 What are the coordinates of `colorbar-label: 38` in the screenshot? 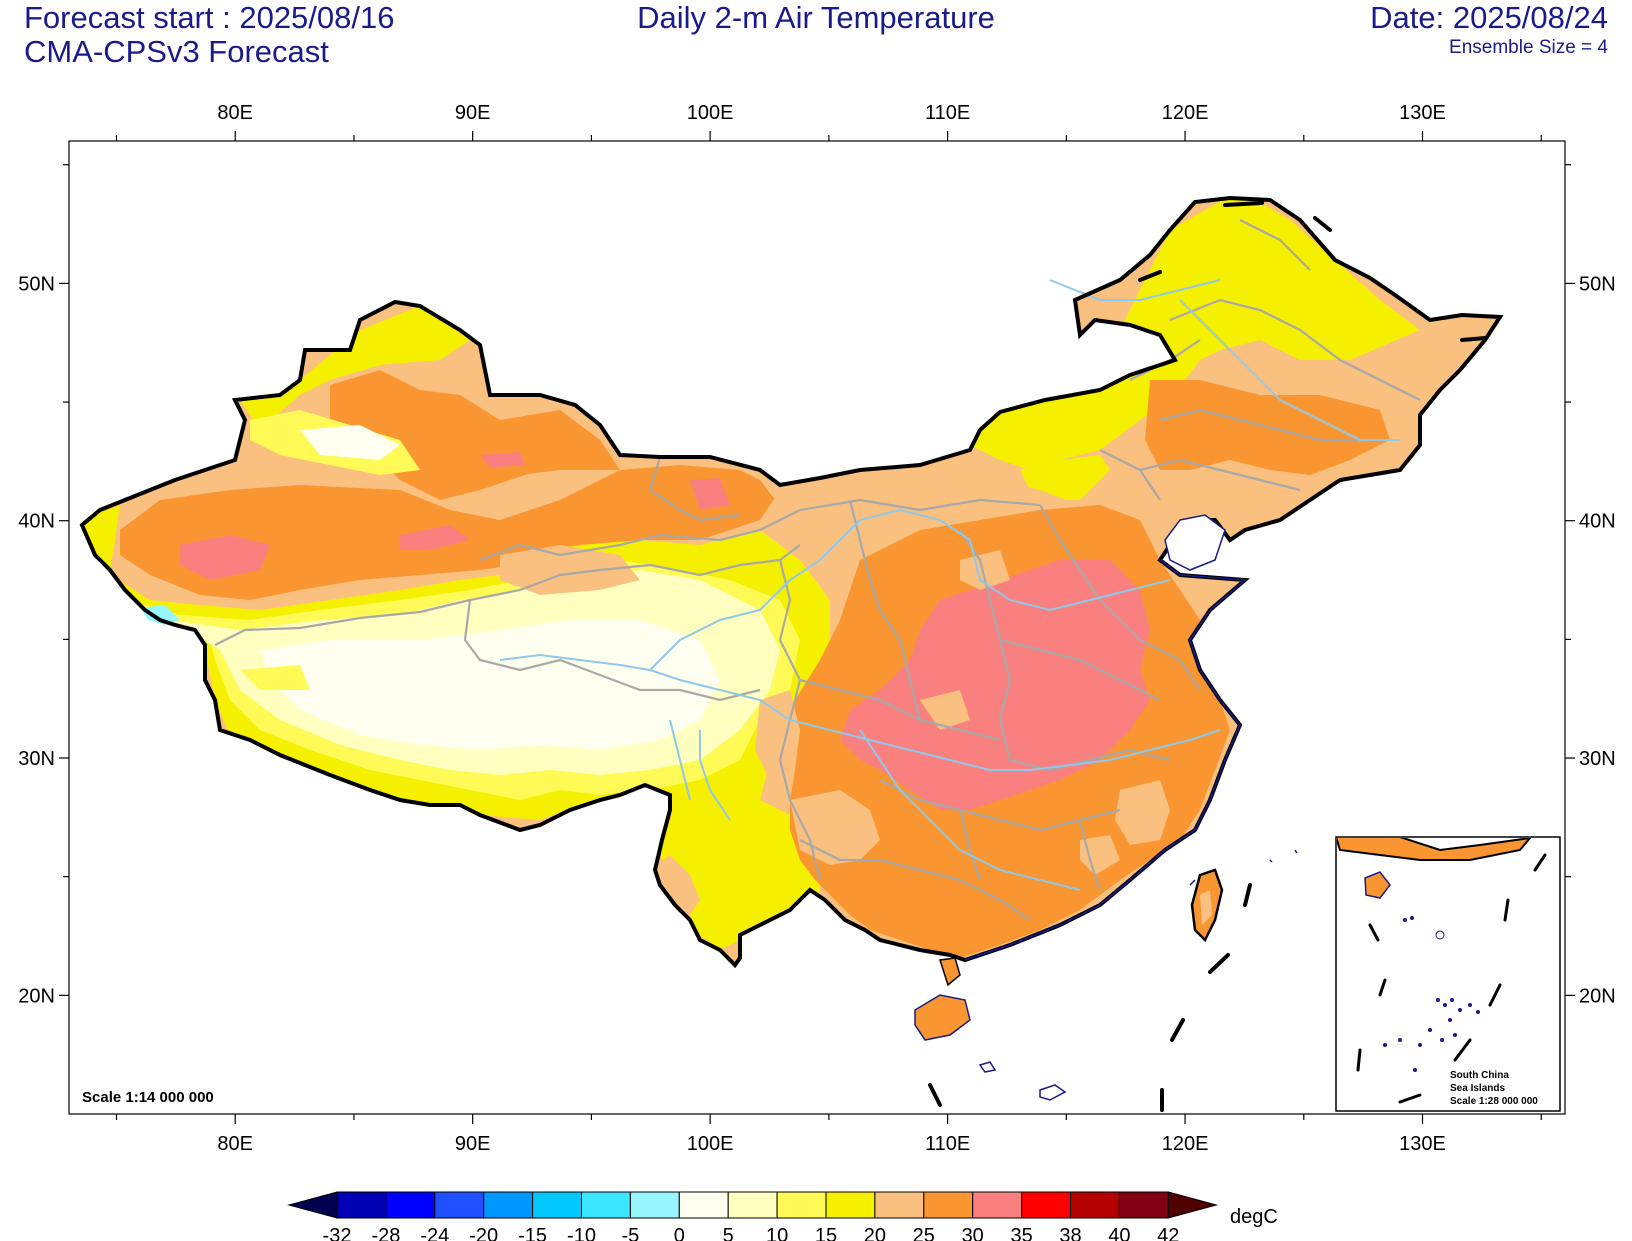 It's located at (1070, 1233).